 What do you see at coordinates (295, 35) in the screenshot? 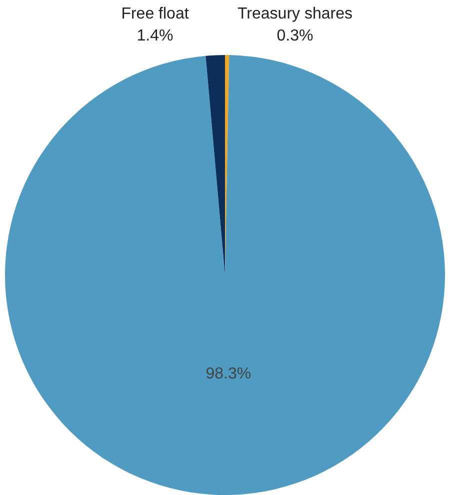
I see `data-label: 0.3%` at bounding box center [295, 35].